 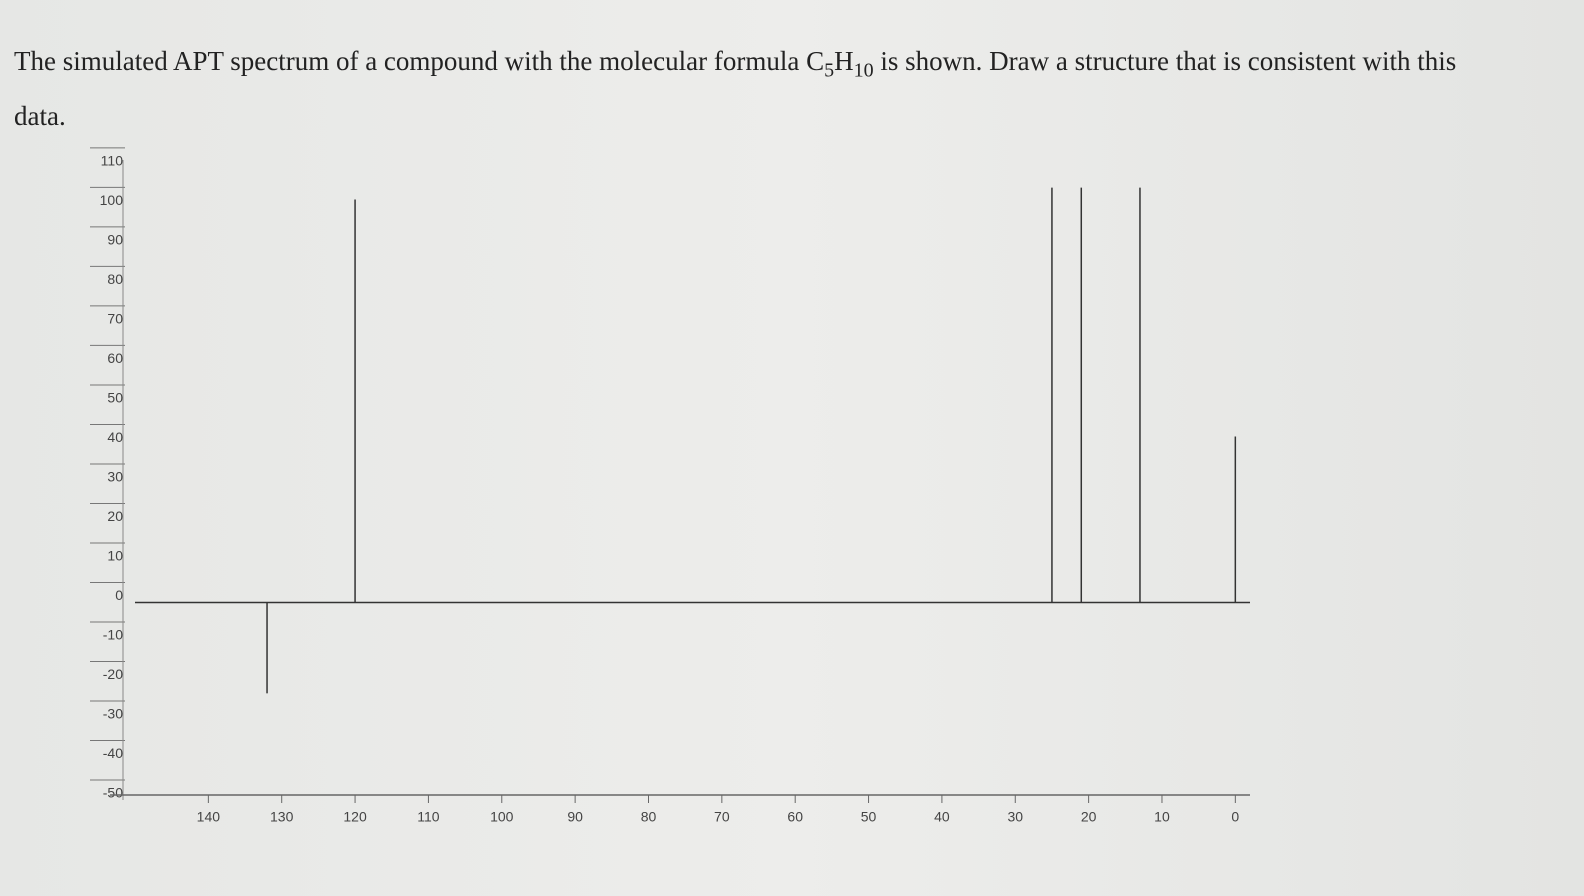 What do you see at coordinates (815, 61) in the screenshot?
I see `formula-element: C` at bounding box center [815, 61].